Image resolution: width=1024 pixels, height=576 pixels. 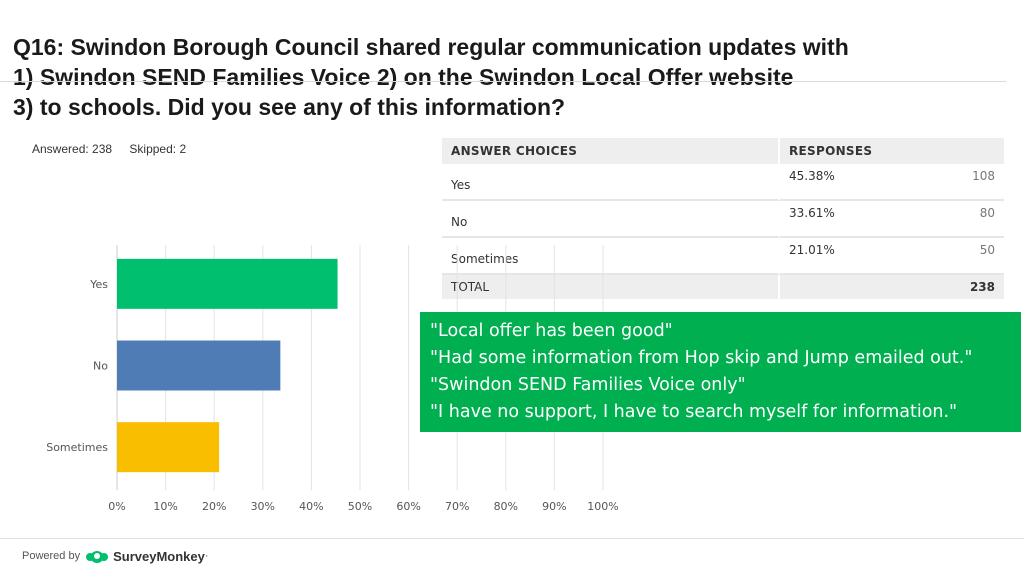 What do you see at coordinates (214, 506) in the screenshot?
I see `x-tick-label: 20%` at bounding box center [214, 506].